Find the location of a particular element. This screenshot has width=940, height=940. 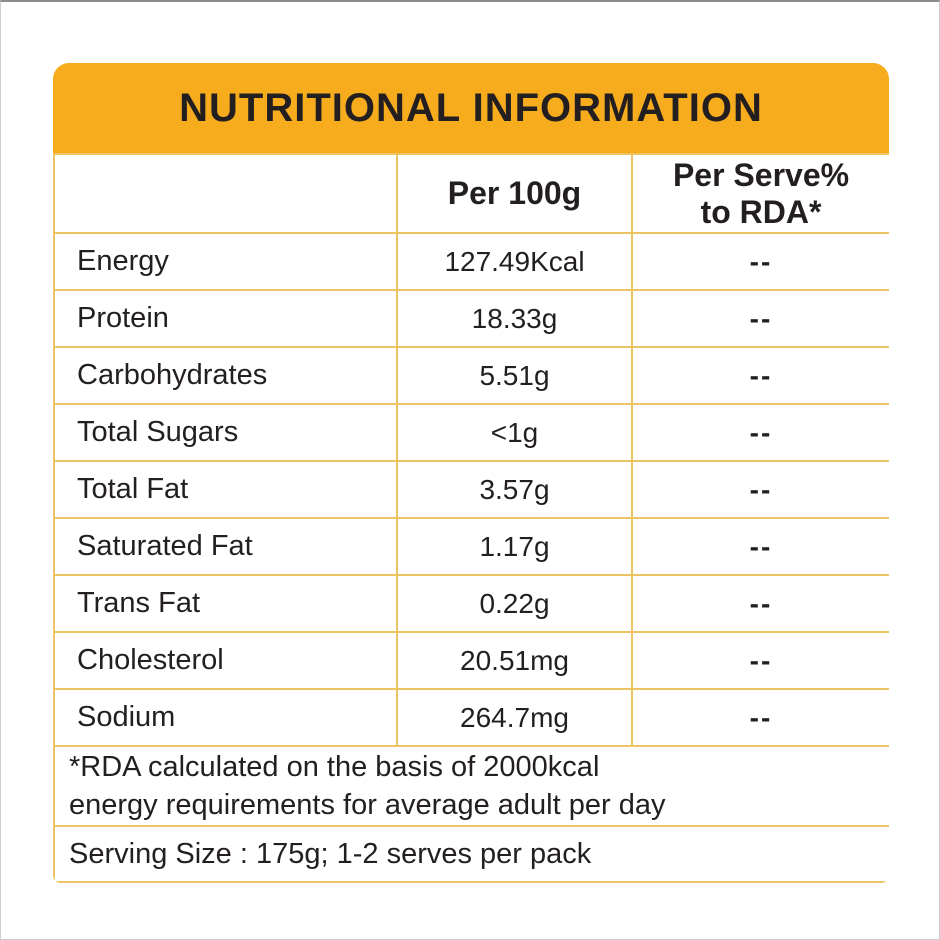

column-header-per-serve-line2: to RDA* is located at coordinates (761, 211).